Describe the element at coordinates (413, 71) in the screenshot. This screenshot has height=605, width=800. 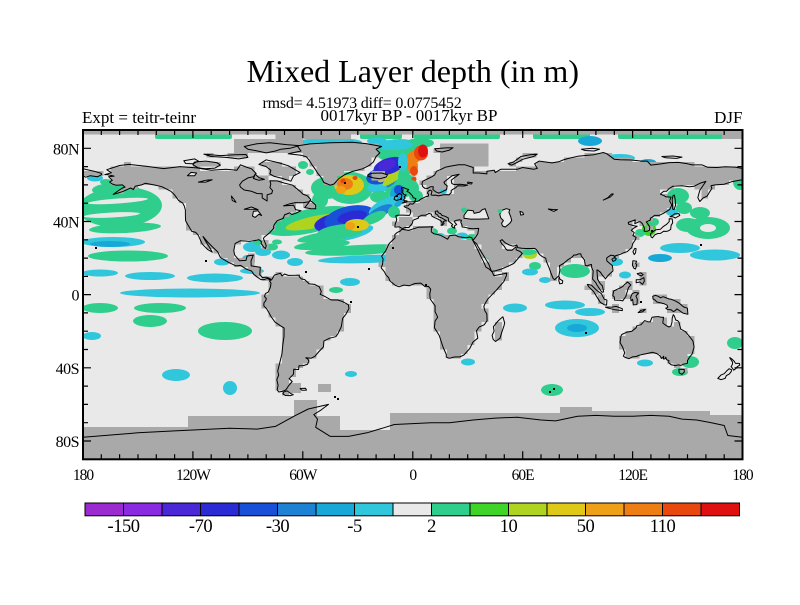
I see `svg-text: Mixed Layer depth (in m)` at that location.